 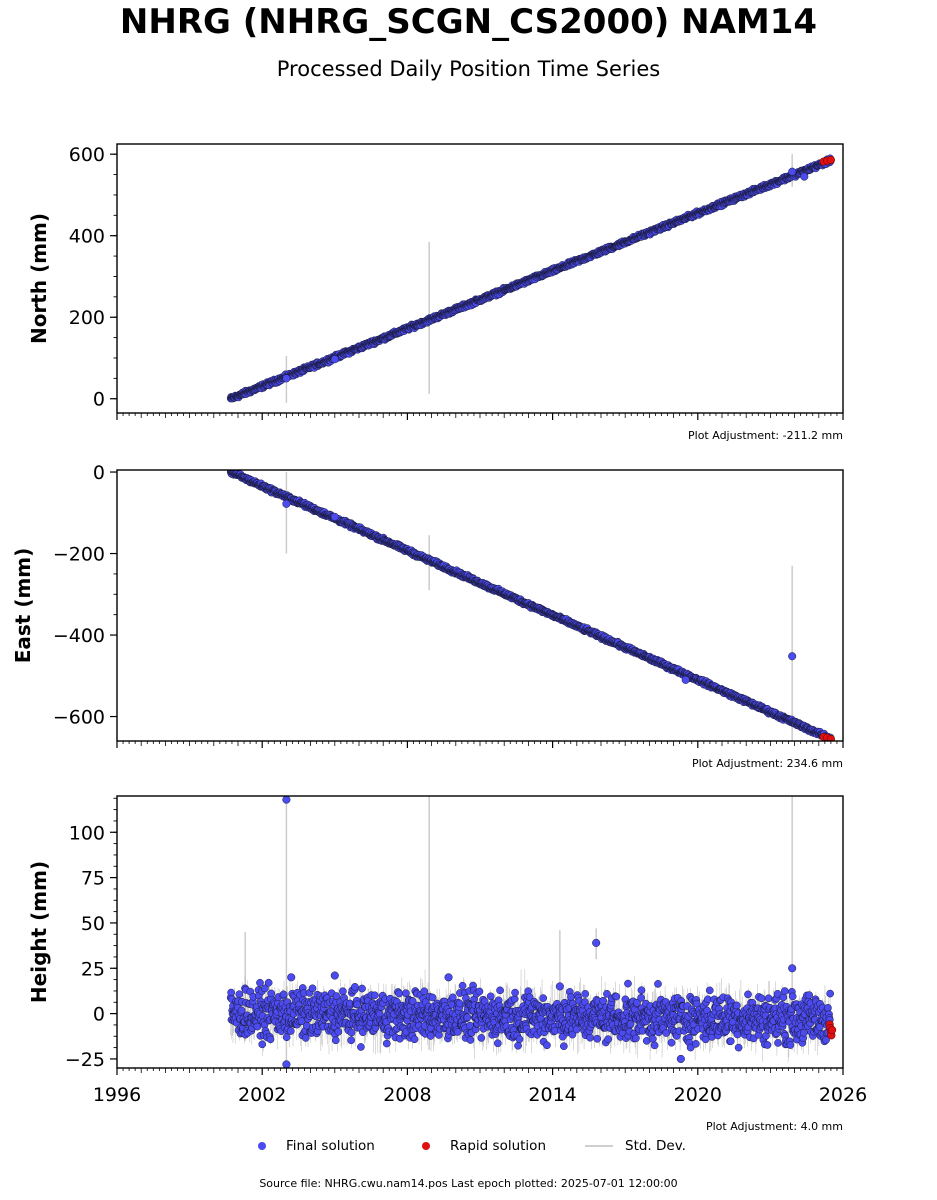 What do you see at coordinates (79, 718) in the screenshot?
I see `y-tick-label: −600` at bounding box center [79, 718].